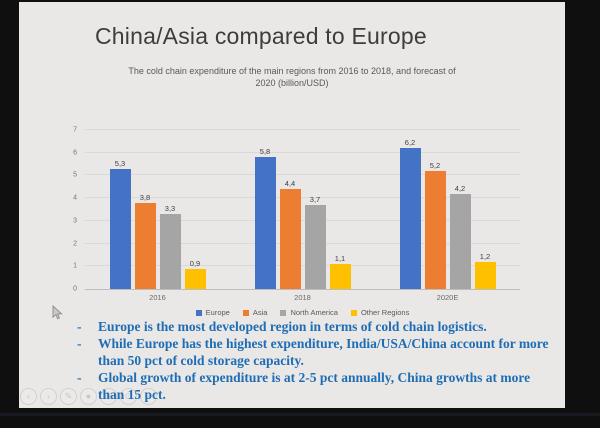 This screenshot has width=600, height=428. I want to click on x-category-label: 2018, so click(302, 297).